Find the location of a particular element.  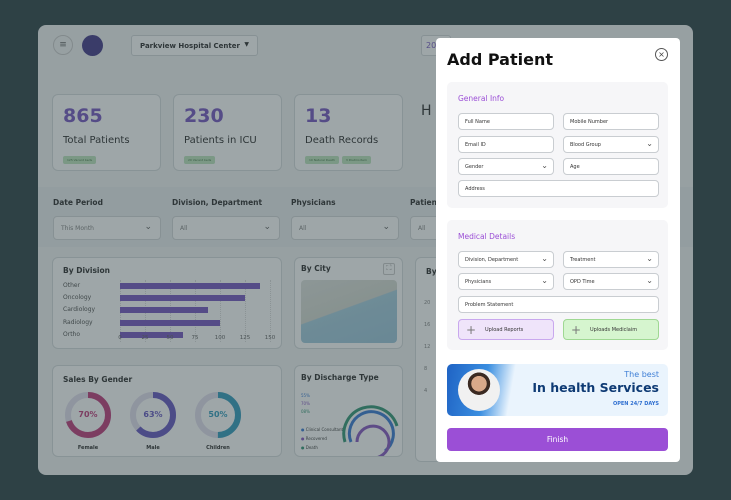

problem-statement-input: Problem Statement is located at coordinates (558, 304).